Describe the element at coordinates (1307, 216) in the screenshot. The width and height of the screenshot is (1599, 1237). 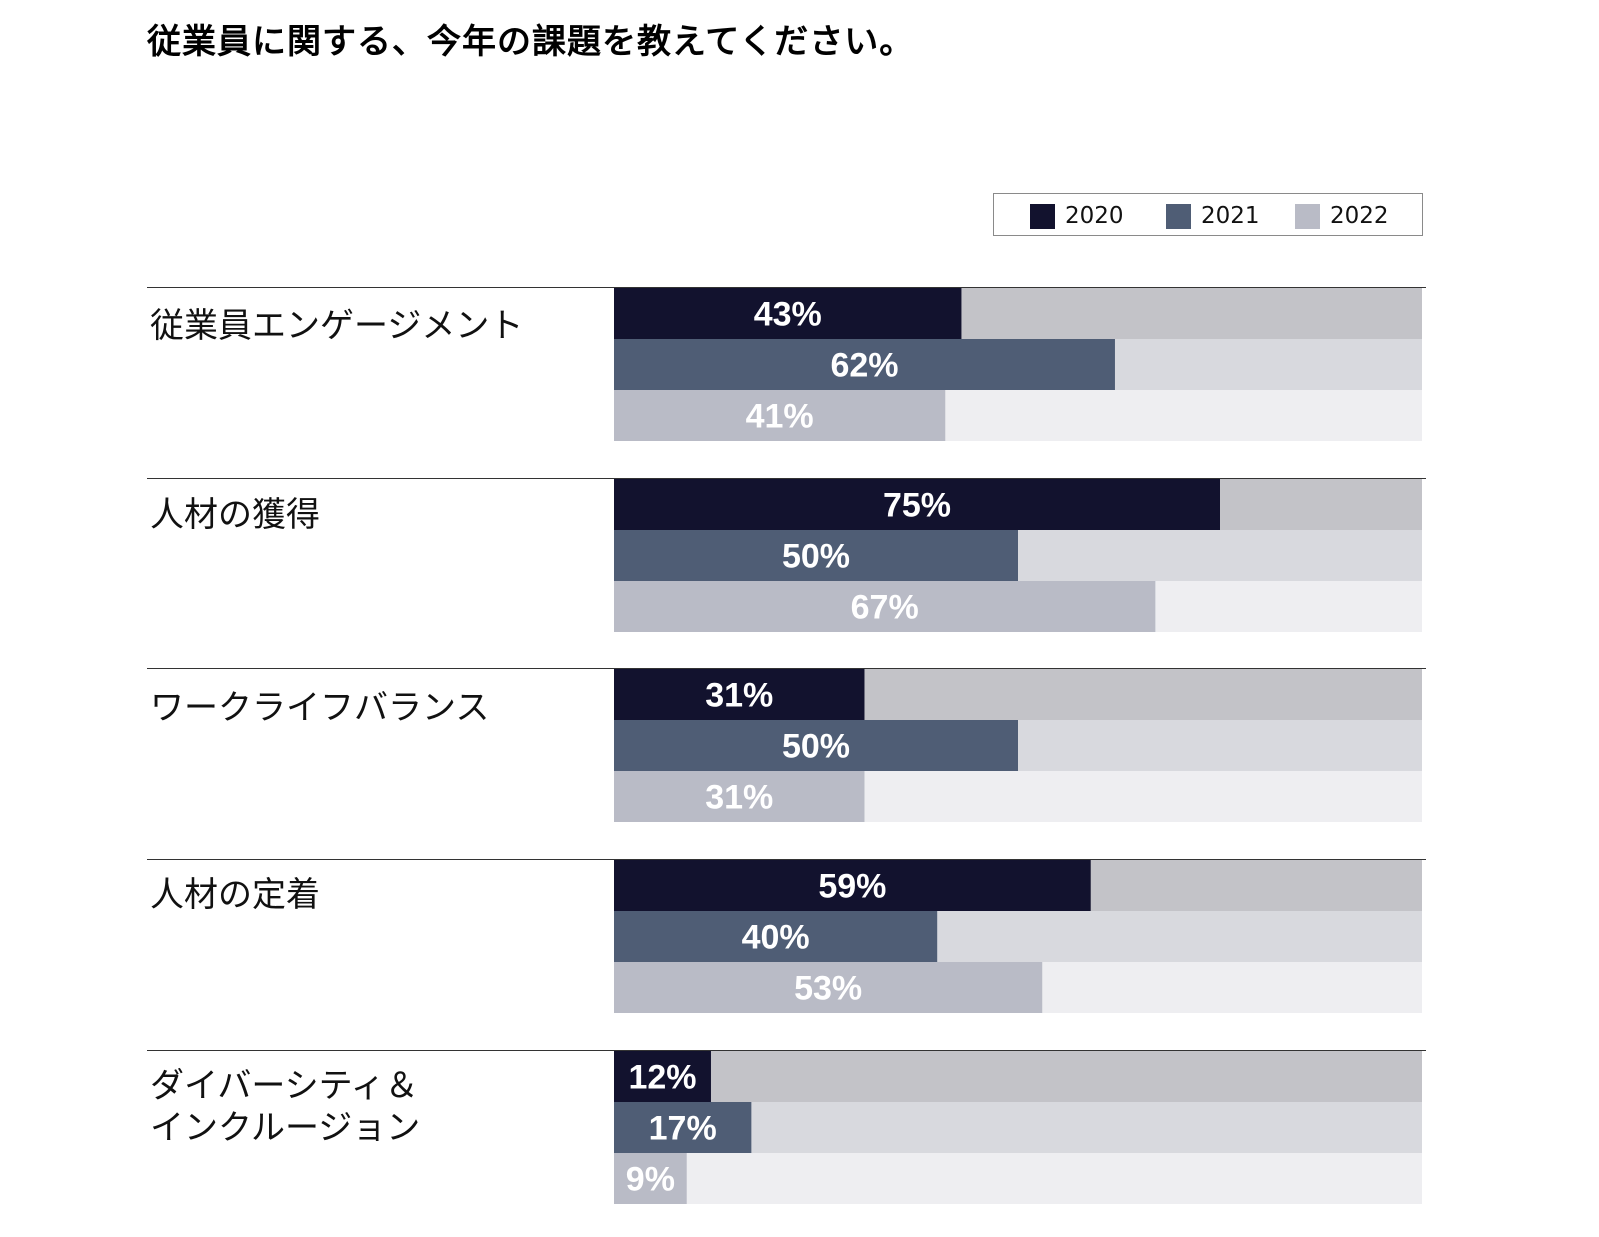
I see `legend-swatch-2022` at that location.